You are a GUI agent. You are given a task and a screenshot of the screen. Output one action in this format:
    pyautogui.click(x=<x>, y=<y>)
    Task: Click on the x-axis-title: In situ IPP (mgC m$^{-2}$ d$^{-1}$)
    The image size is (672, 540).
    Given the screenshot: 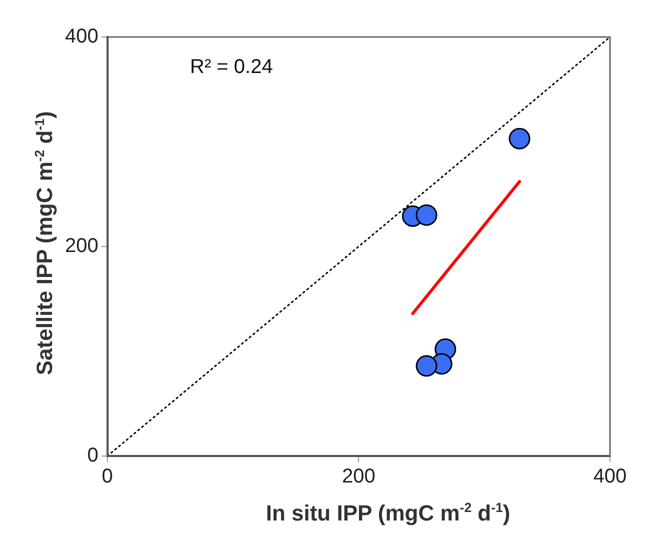 What is the action you would take?
    pyautogui.click(x=388, y=513)
    